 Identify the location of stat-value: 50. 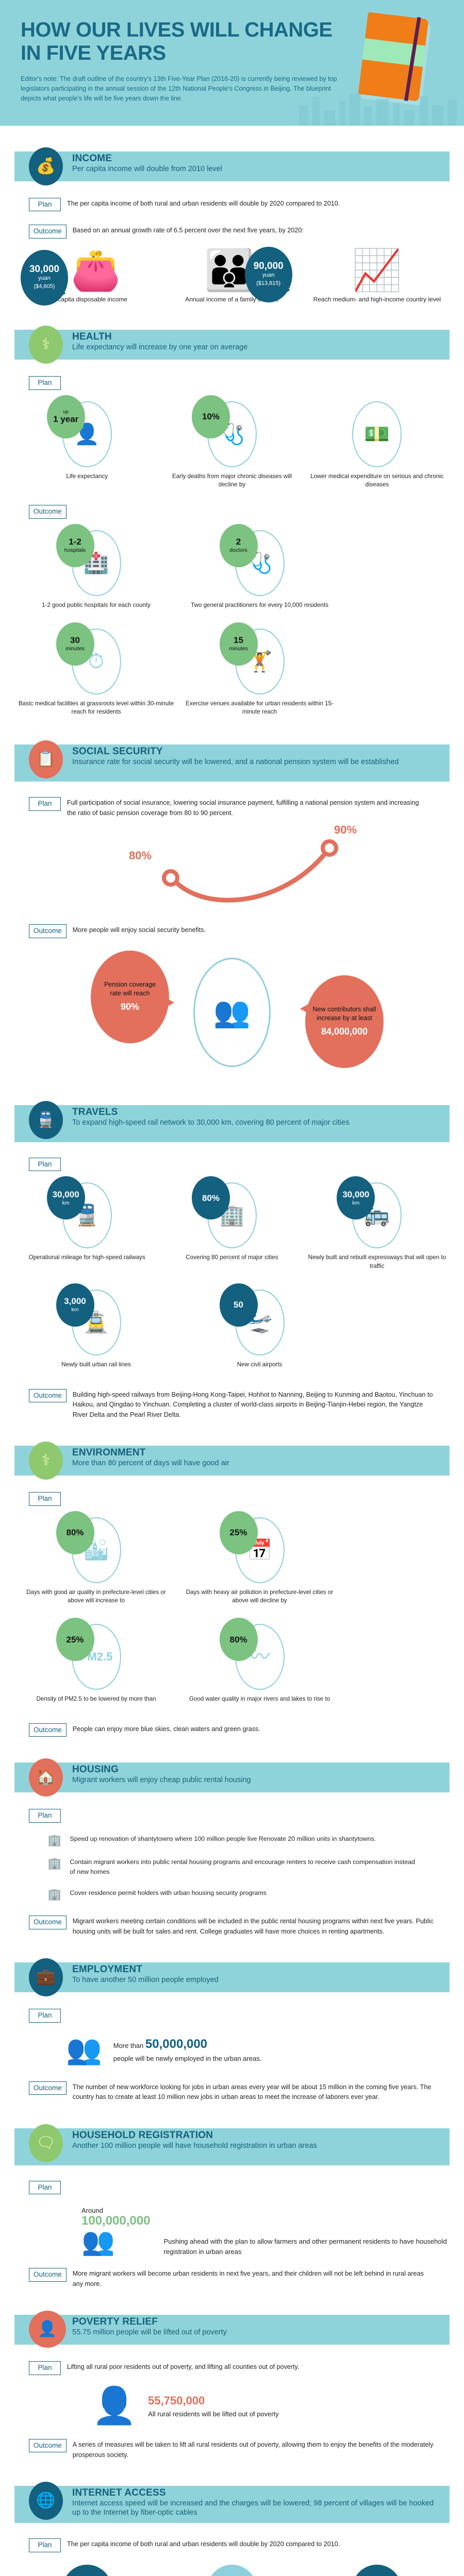
(238, 1305).